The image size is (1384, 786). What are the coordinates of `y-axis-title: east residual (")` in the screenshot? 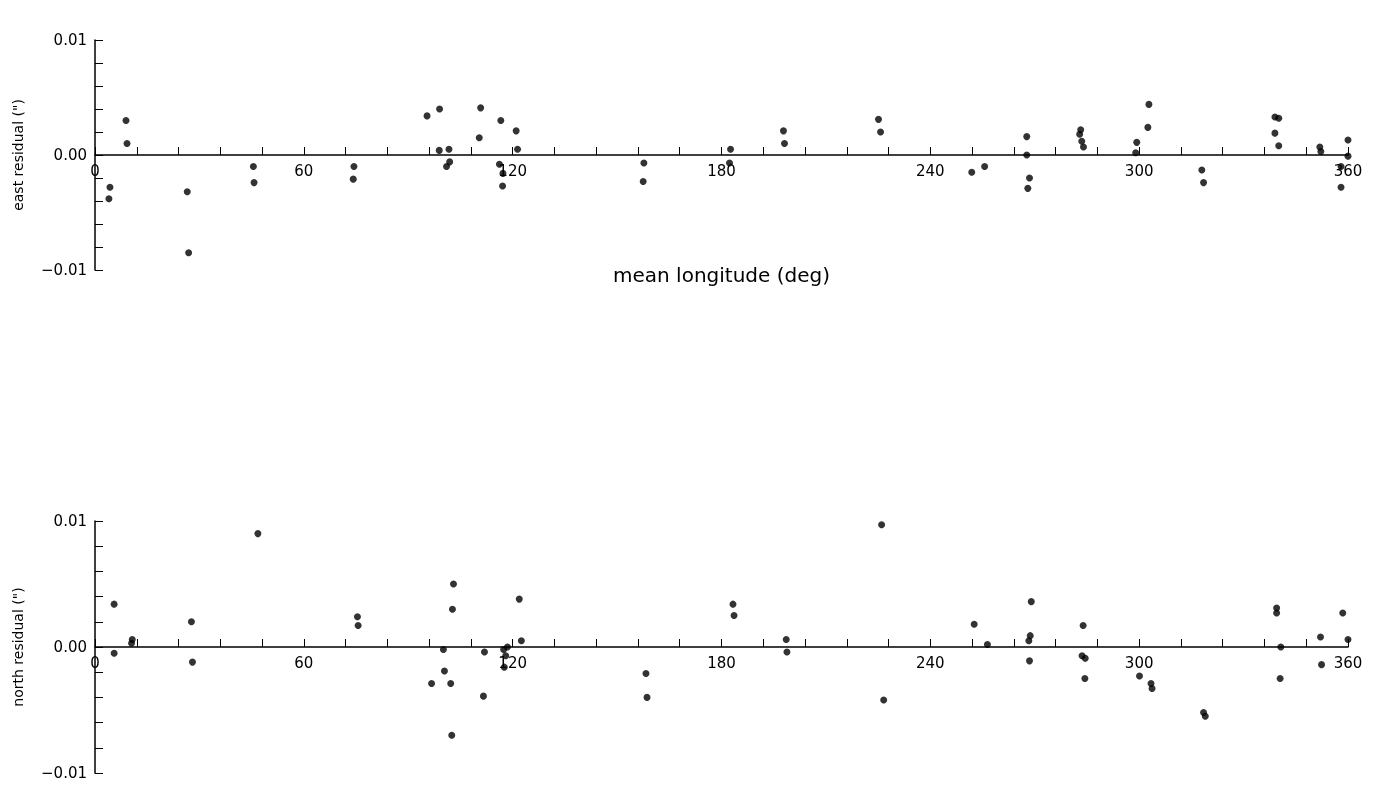 It's located at (18, 155).